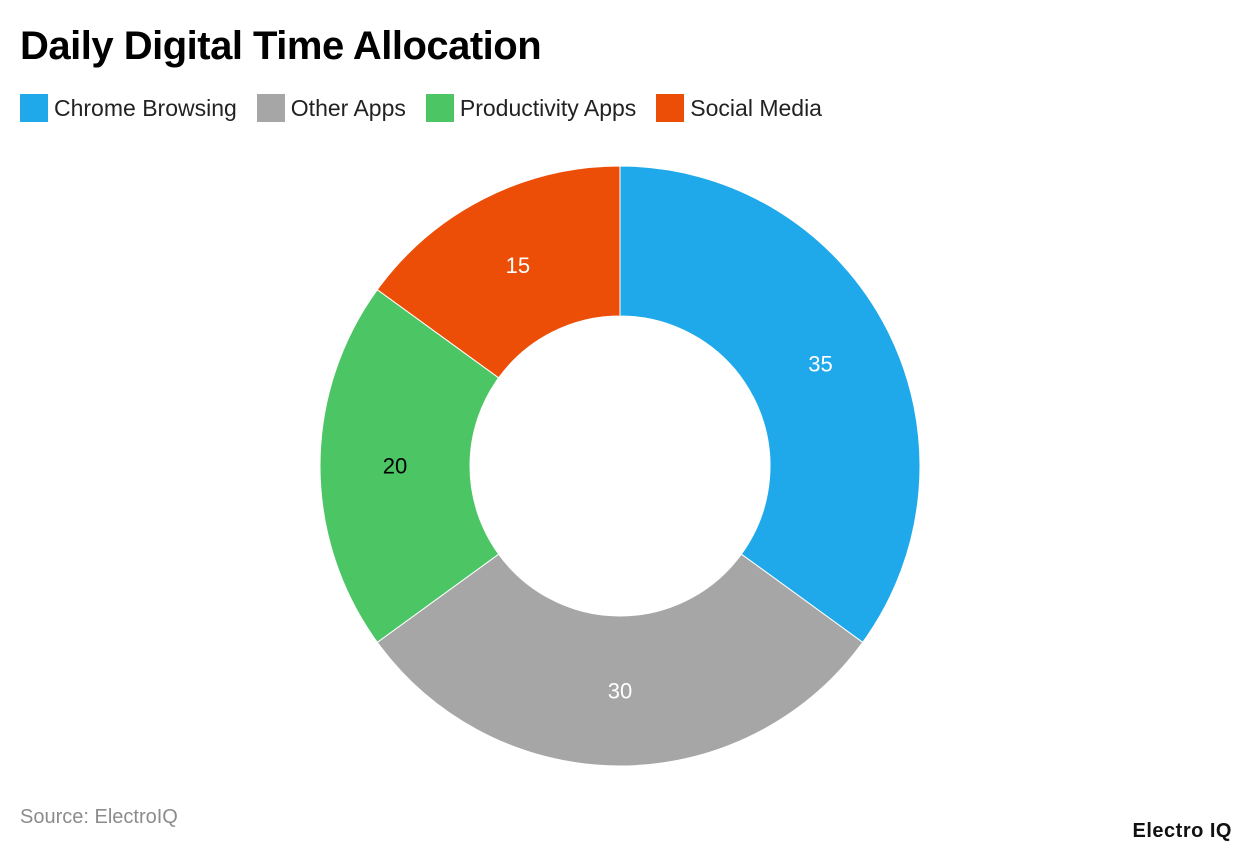 Image resolution: width=1240 pixels, height=852 pixels. Describe the element at coordinates (548, 107) in the screenshot. I see `legend-label-productivity-apps: Productivity Apps` at that location.